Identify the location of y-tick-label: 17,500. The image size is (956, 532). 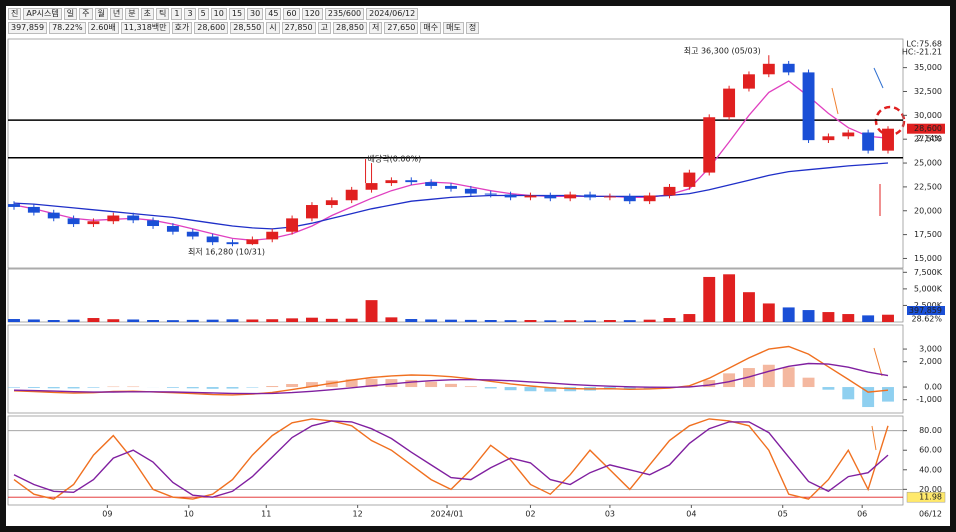
(928, 234).